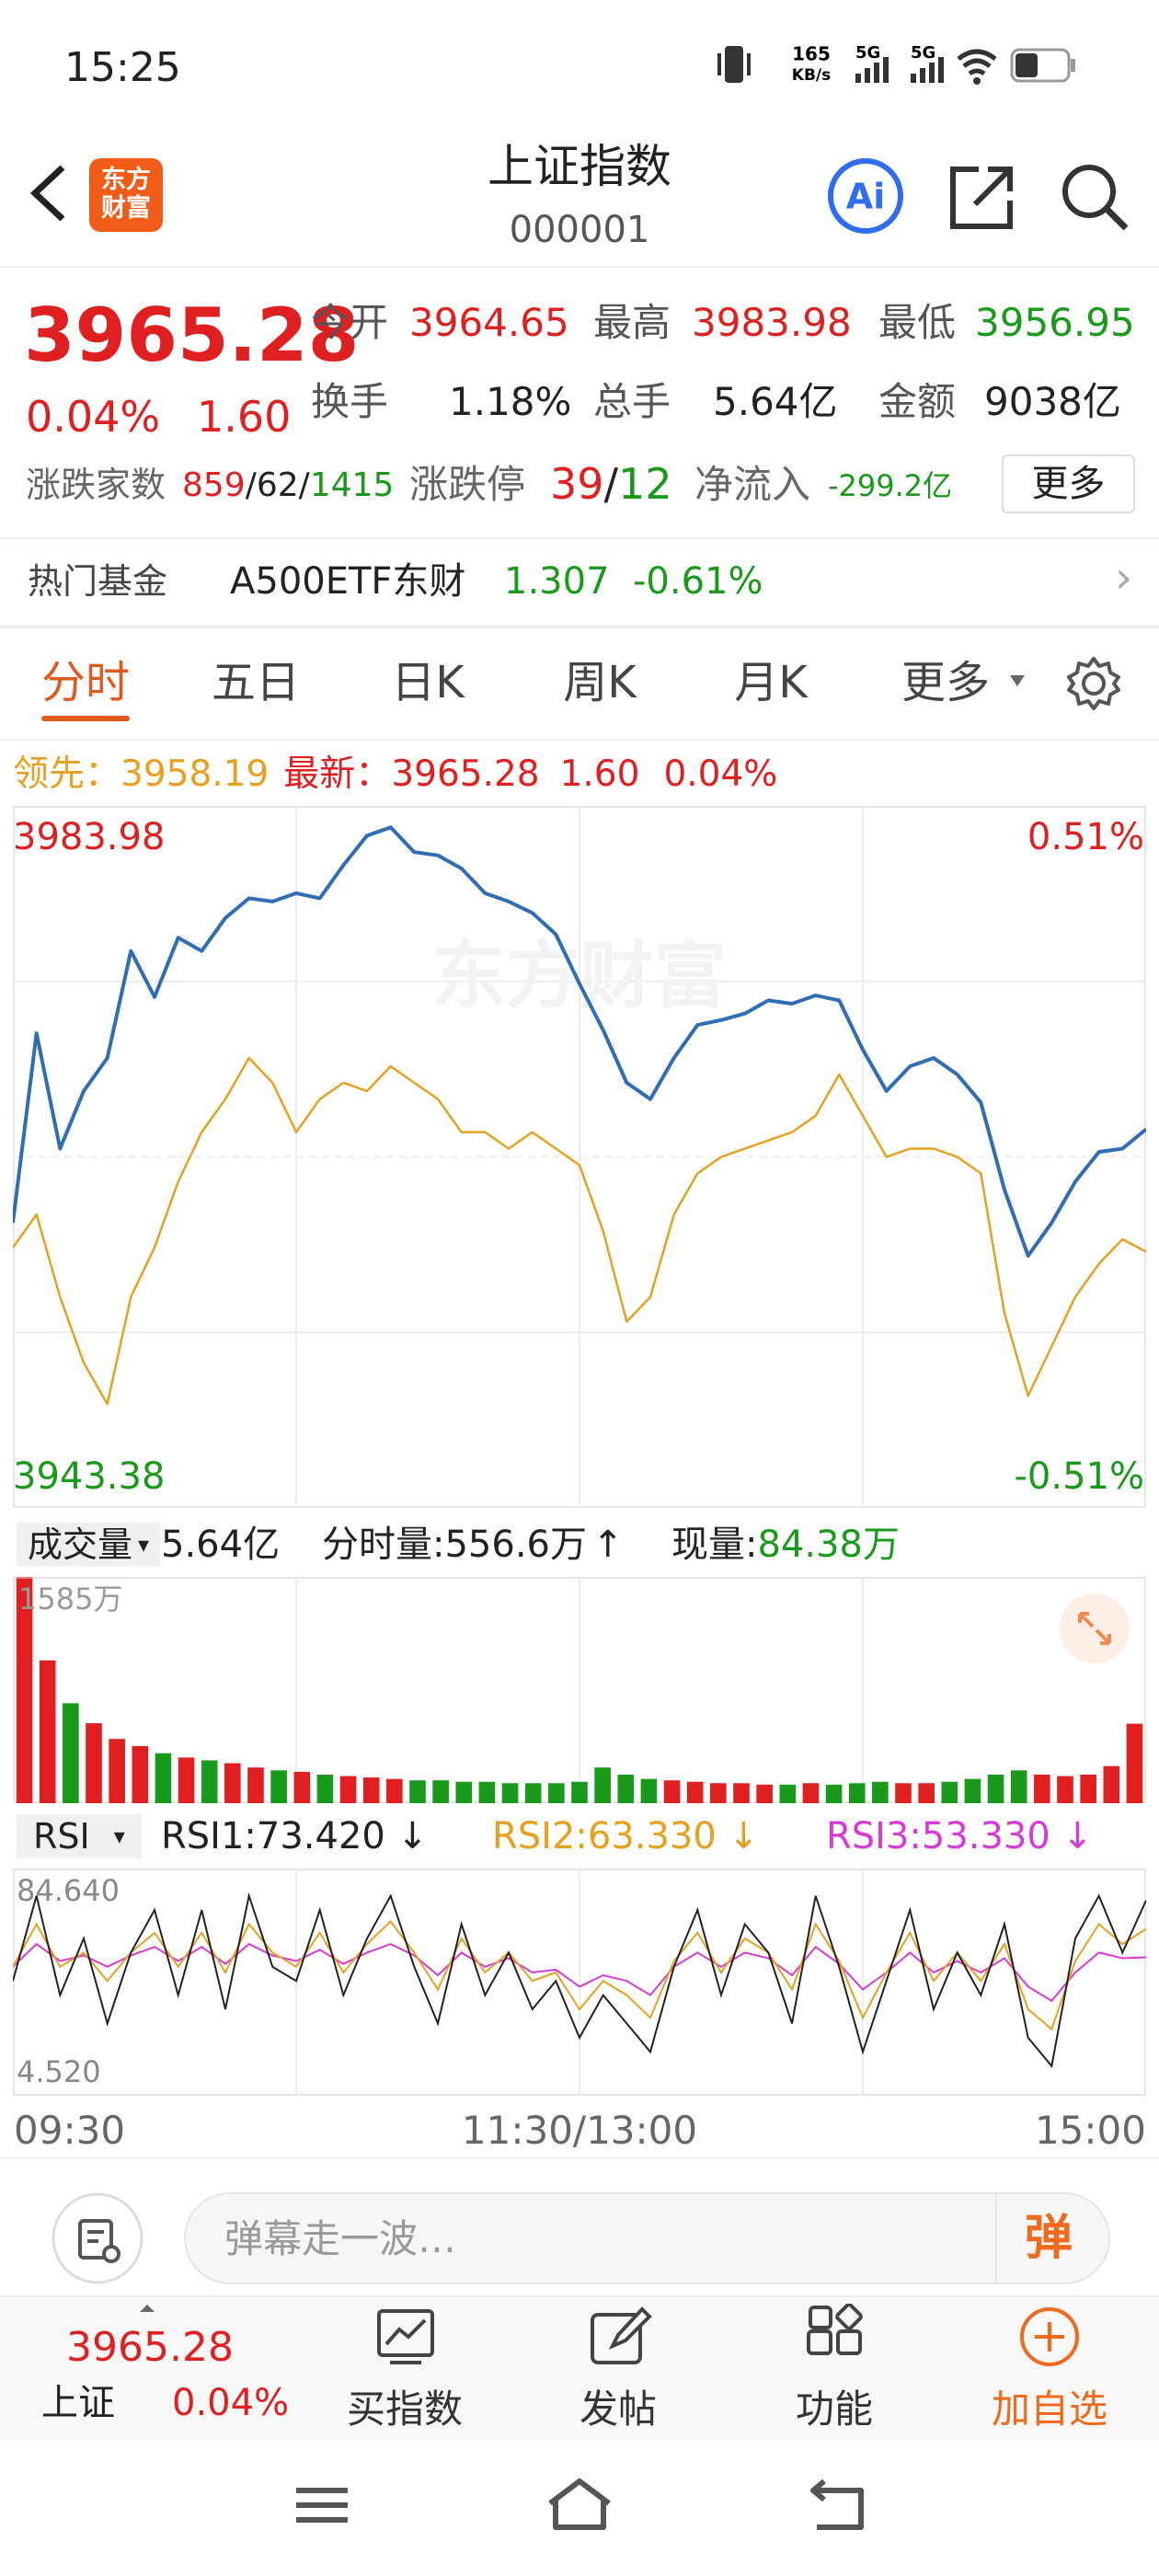 The width and height of the screenshot is (1159, 2576). Describe the element at coordinates (626, 1836) in the screenshot. I see `legend-entry: RSI2:63.330 ↓` at that location.